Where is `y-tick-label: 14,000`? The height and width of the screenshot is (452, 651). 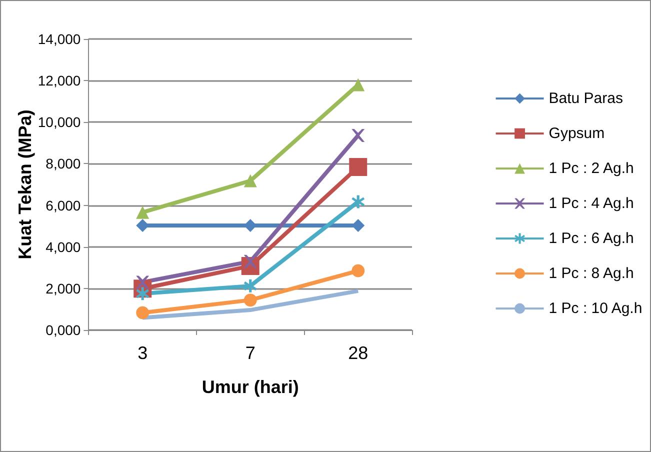
y-tick-label: 14,000 is located at coordinates (59, 39).